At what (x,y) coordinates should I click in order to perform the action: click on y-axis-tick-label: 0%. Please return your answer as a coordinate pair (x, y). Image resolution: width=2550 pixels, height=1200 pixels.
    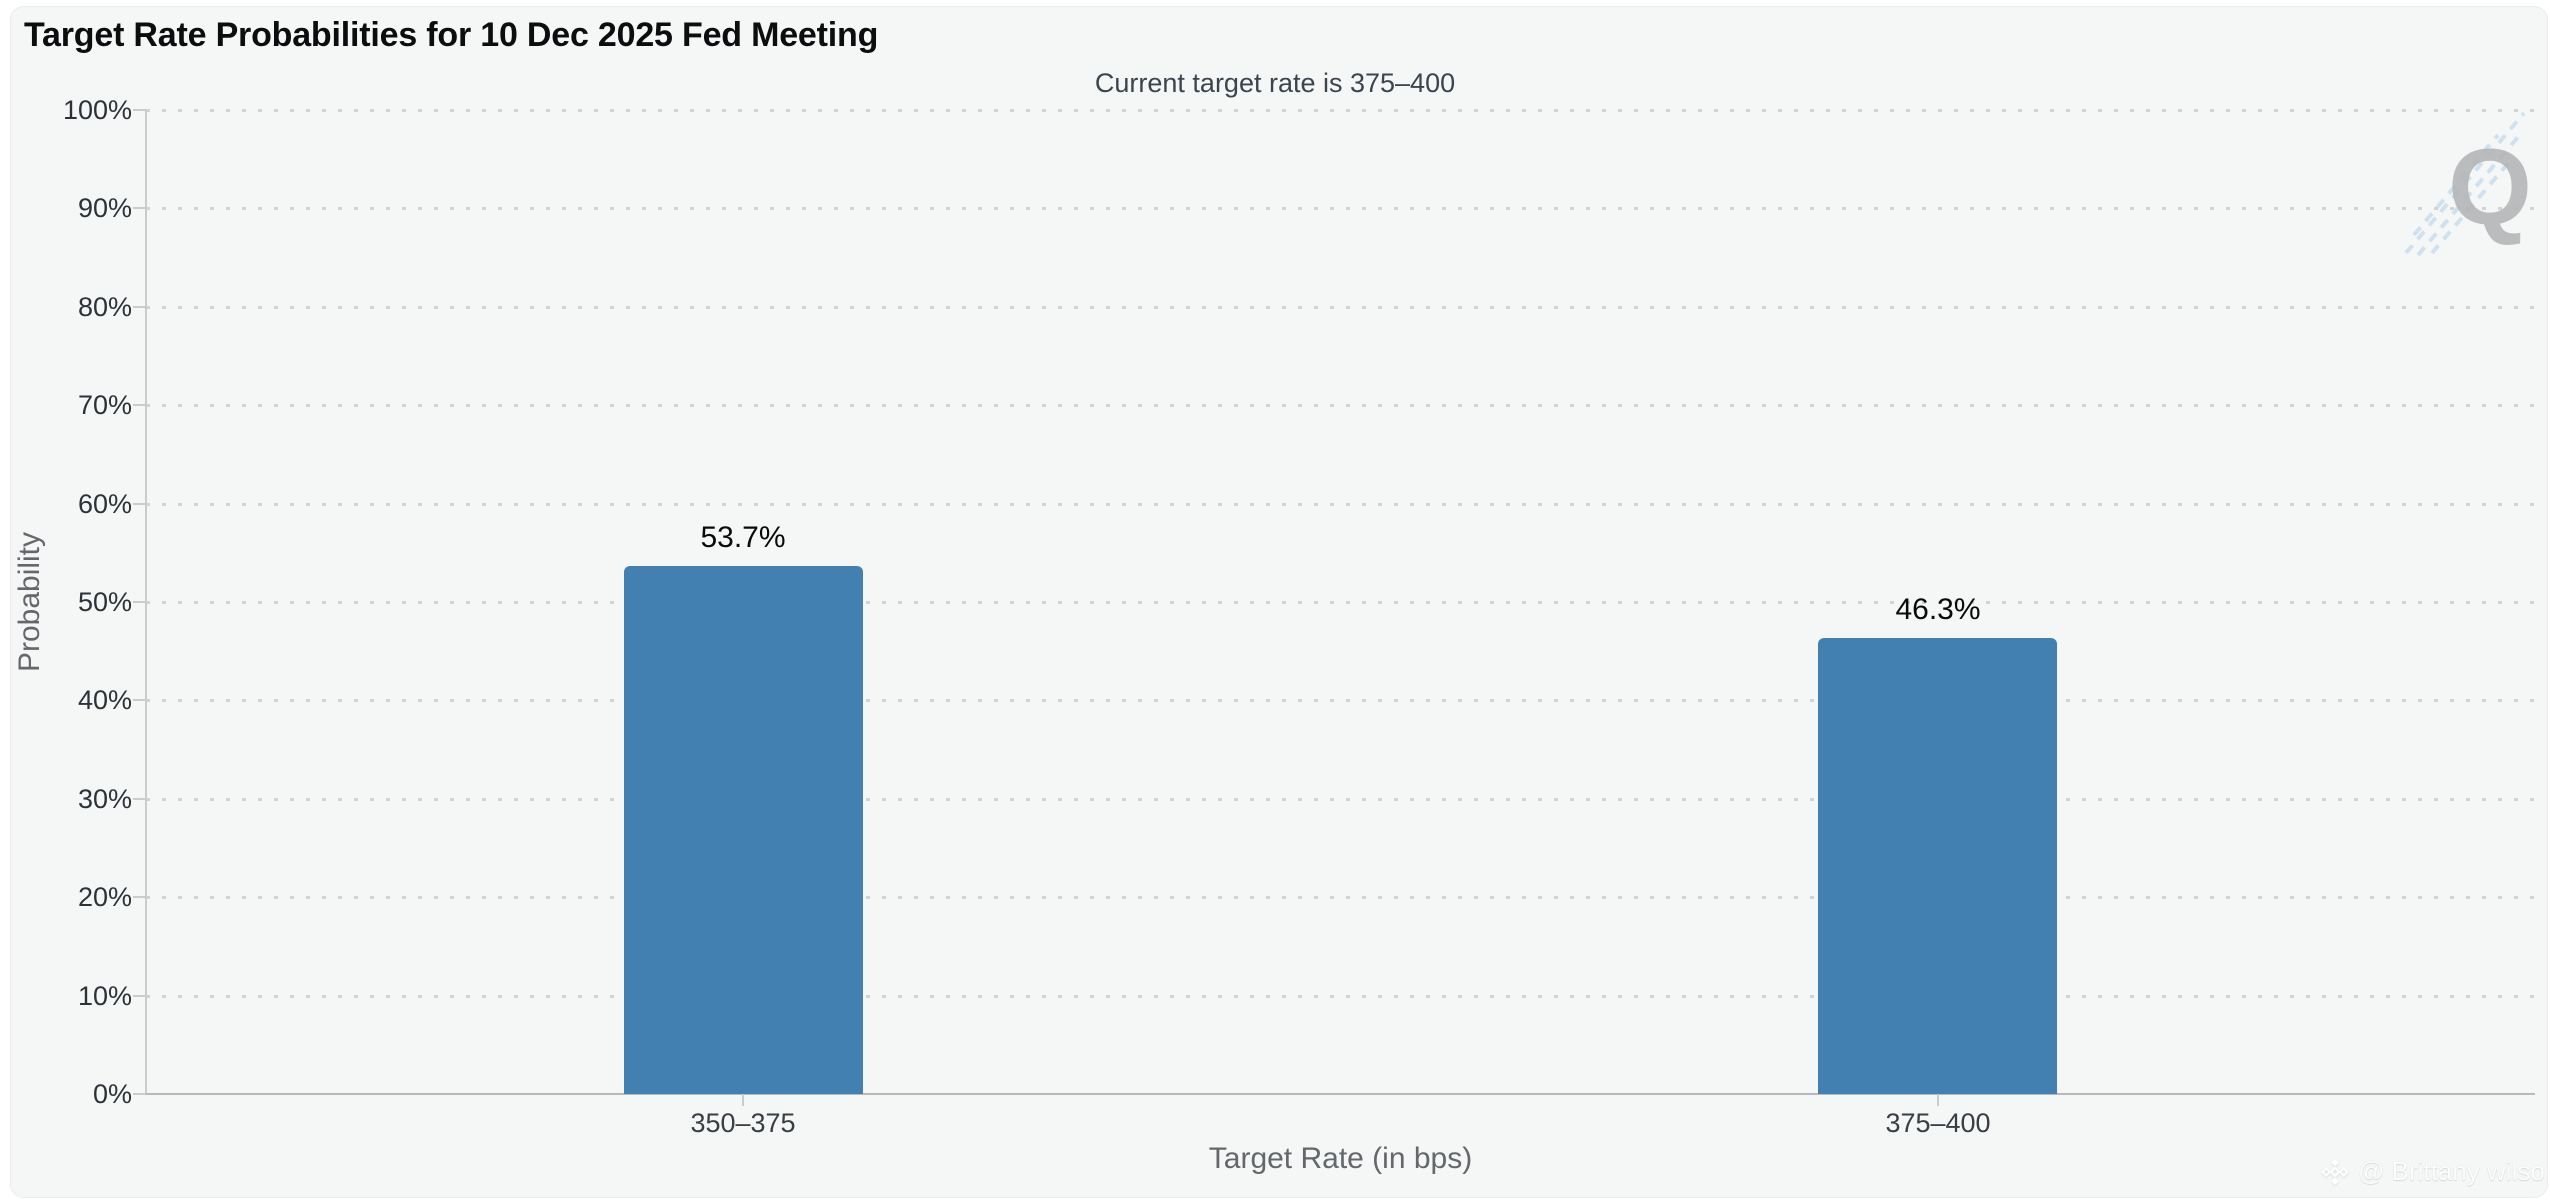
    Looking at the image, I should click on (112, 1094).